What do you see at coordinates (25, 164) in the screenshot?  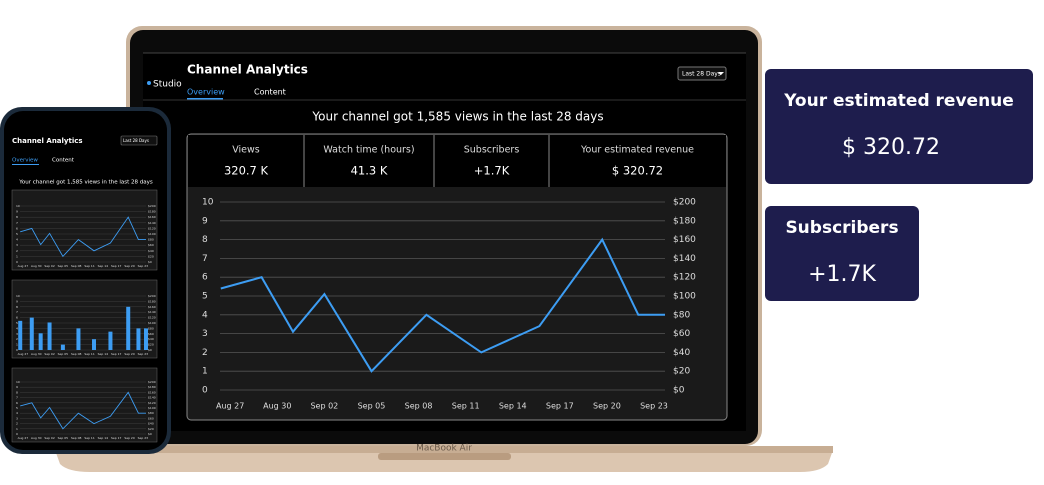 I see `phone-tab-indicator` at bounding box center [25, 164].